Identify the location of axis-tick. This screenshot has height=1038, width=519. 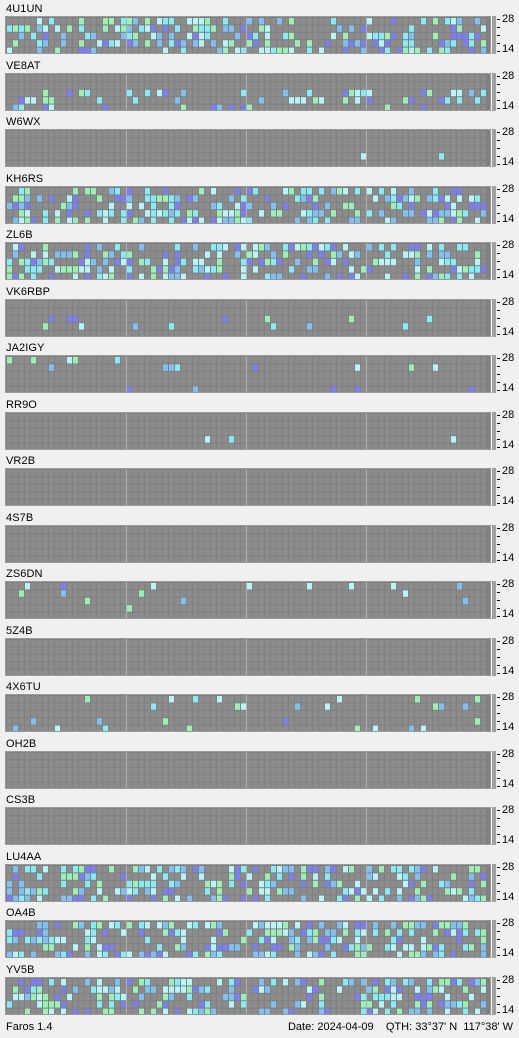
(498, 84).